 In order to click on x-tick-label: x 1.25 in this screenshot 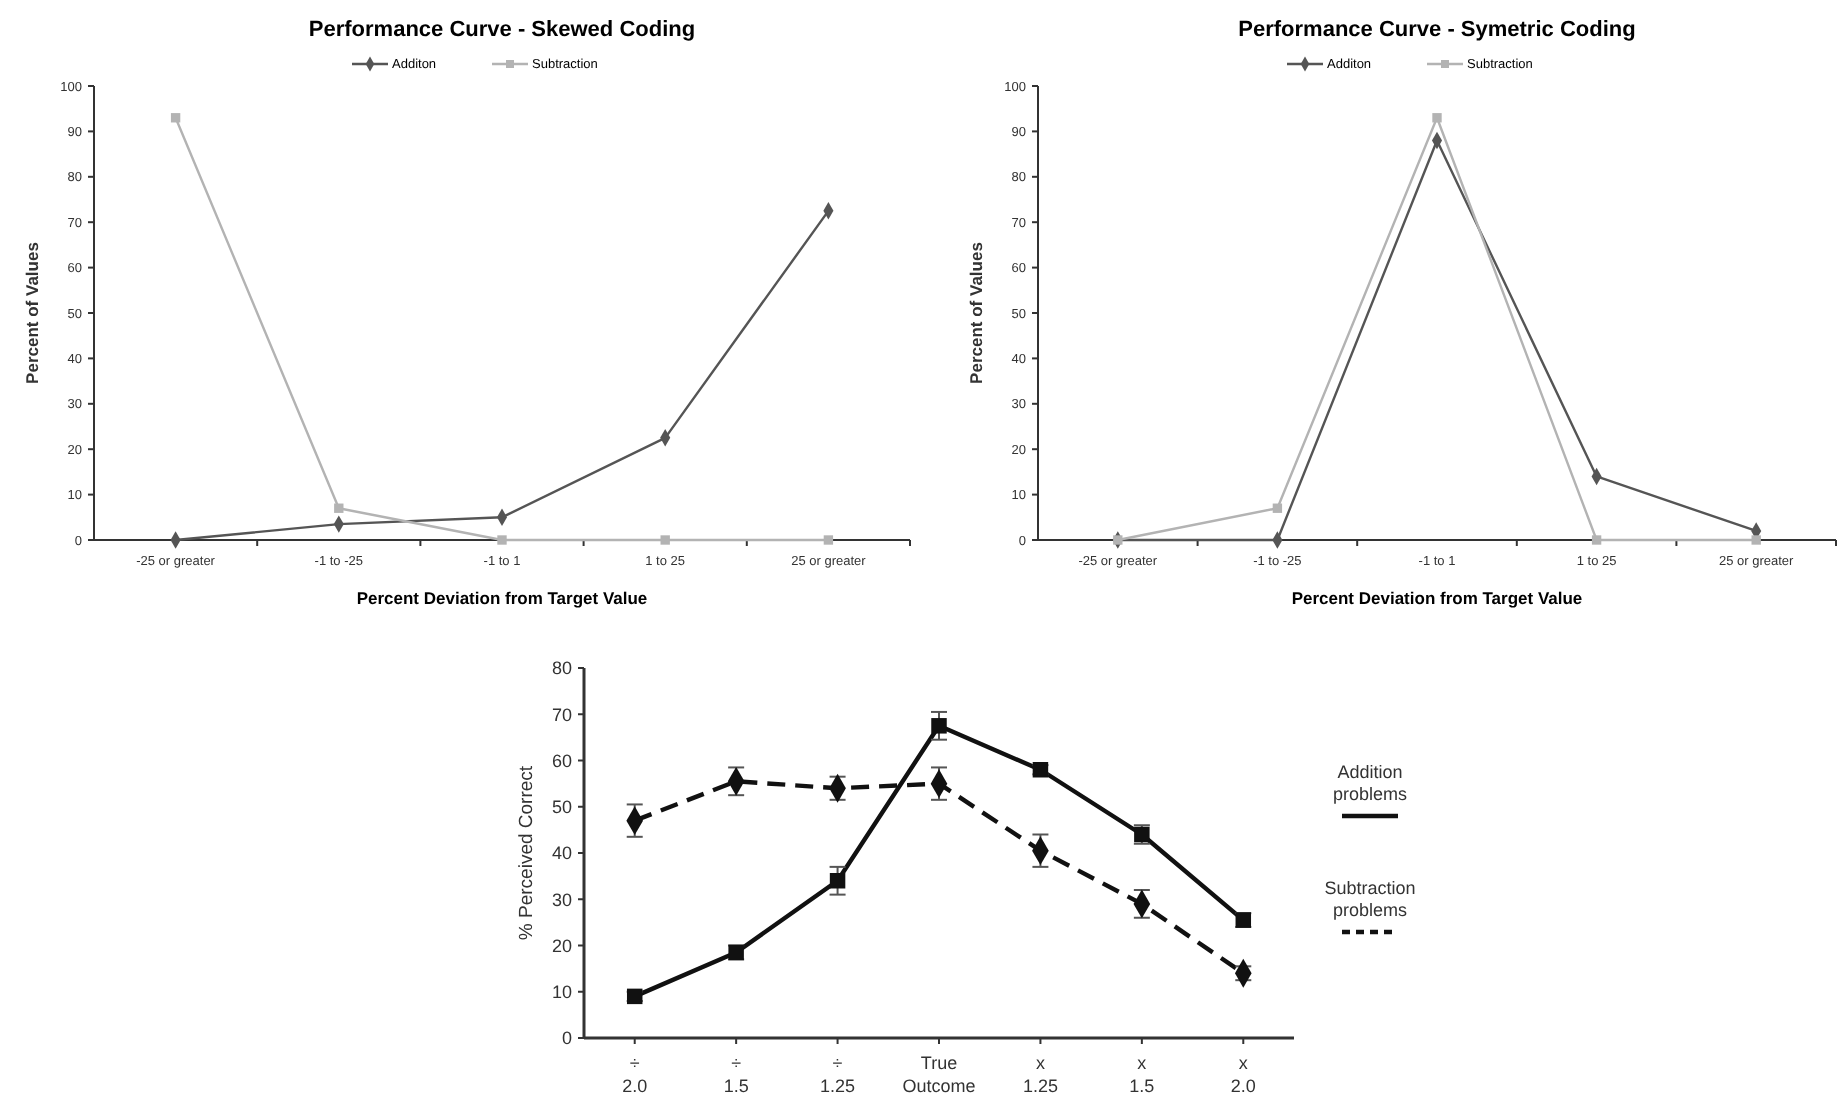, I will do `click(1040, 1074)`.